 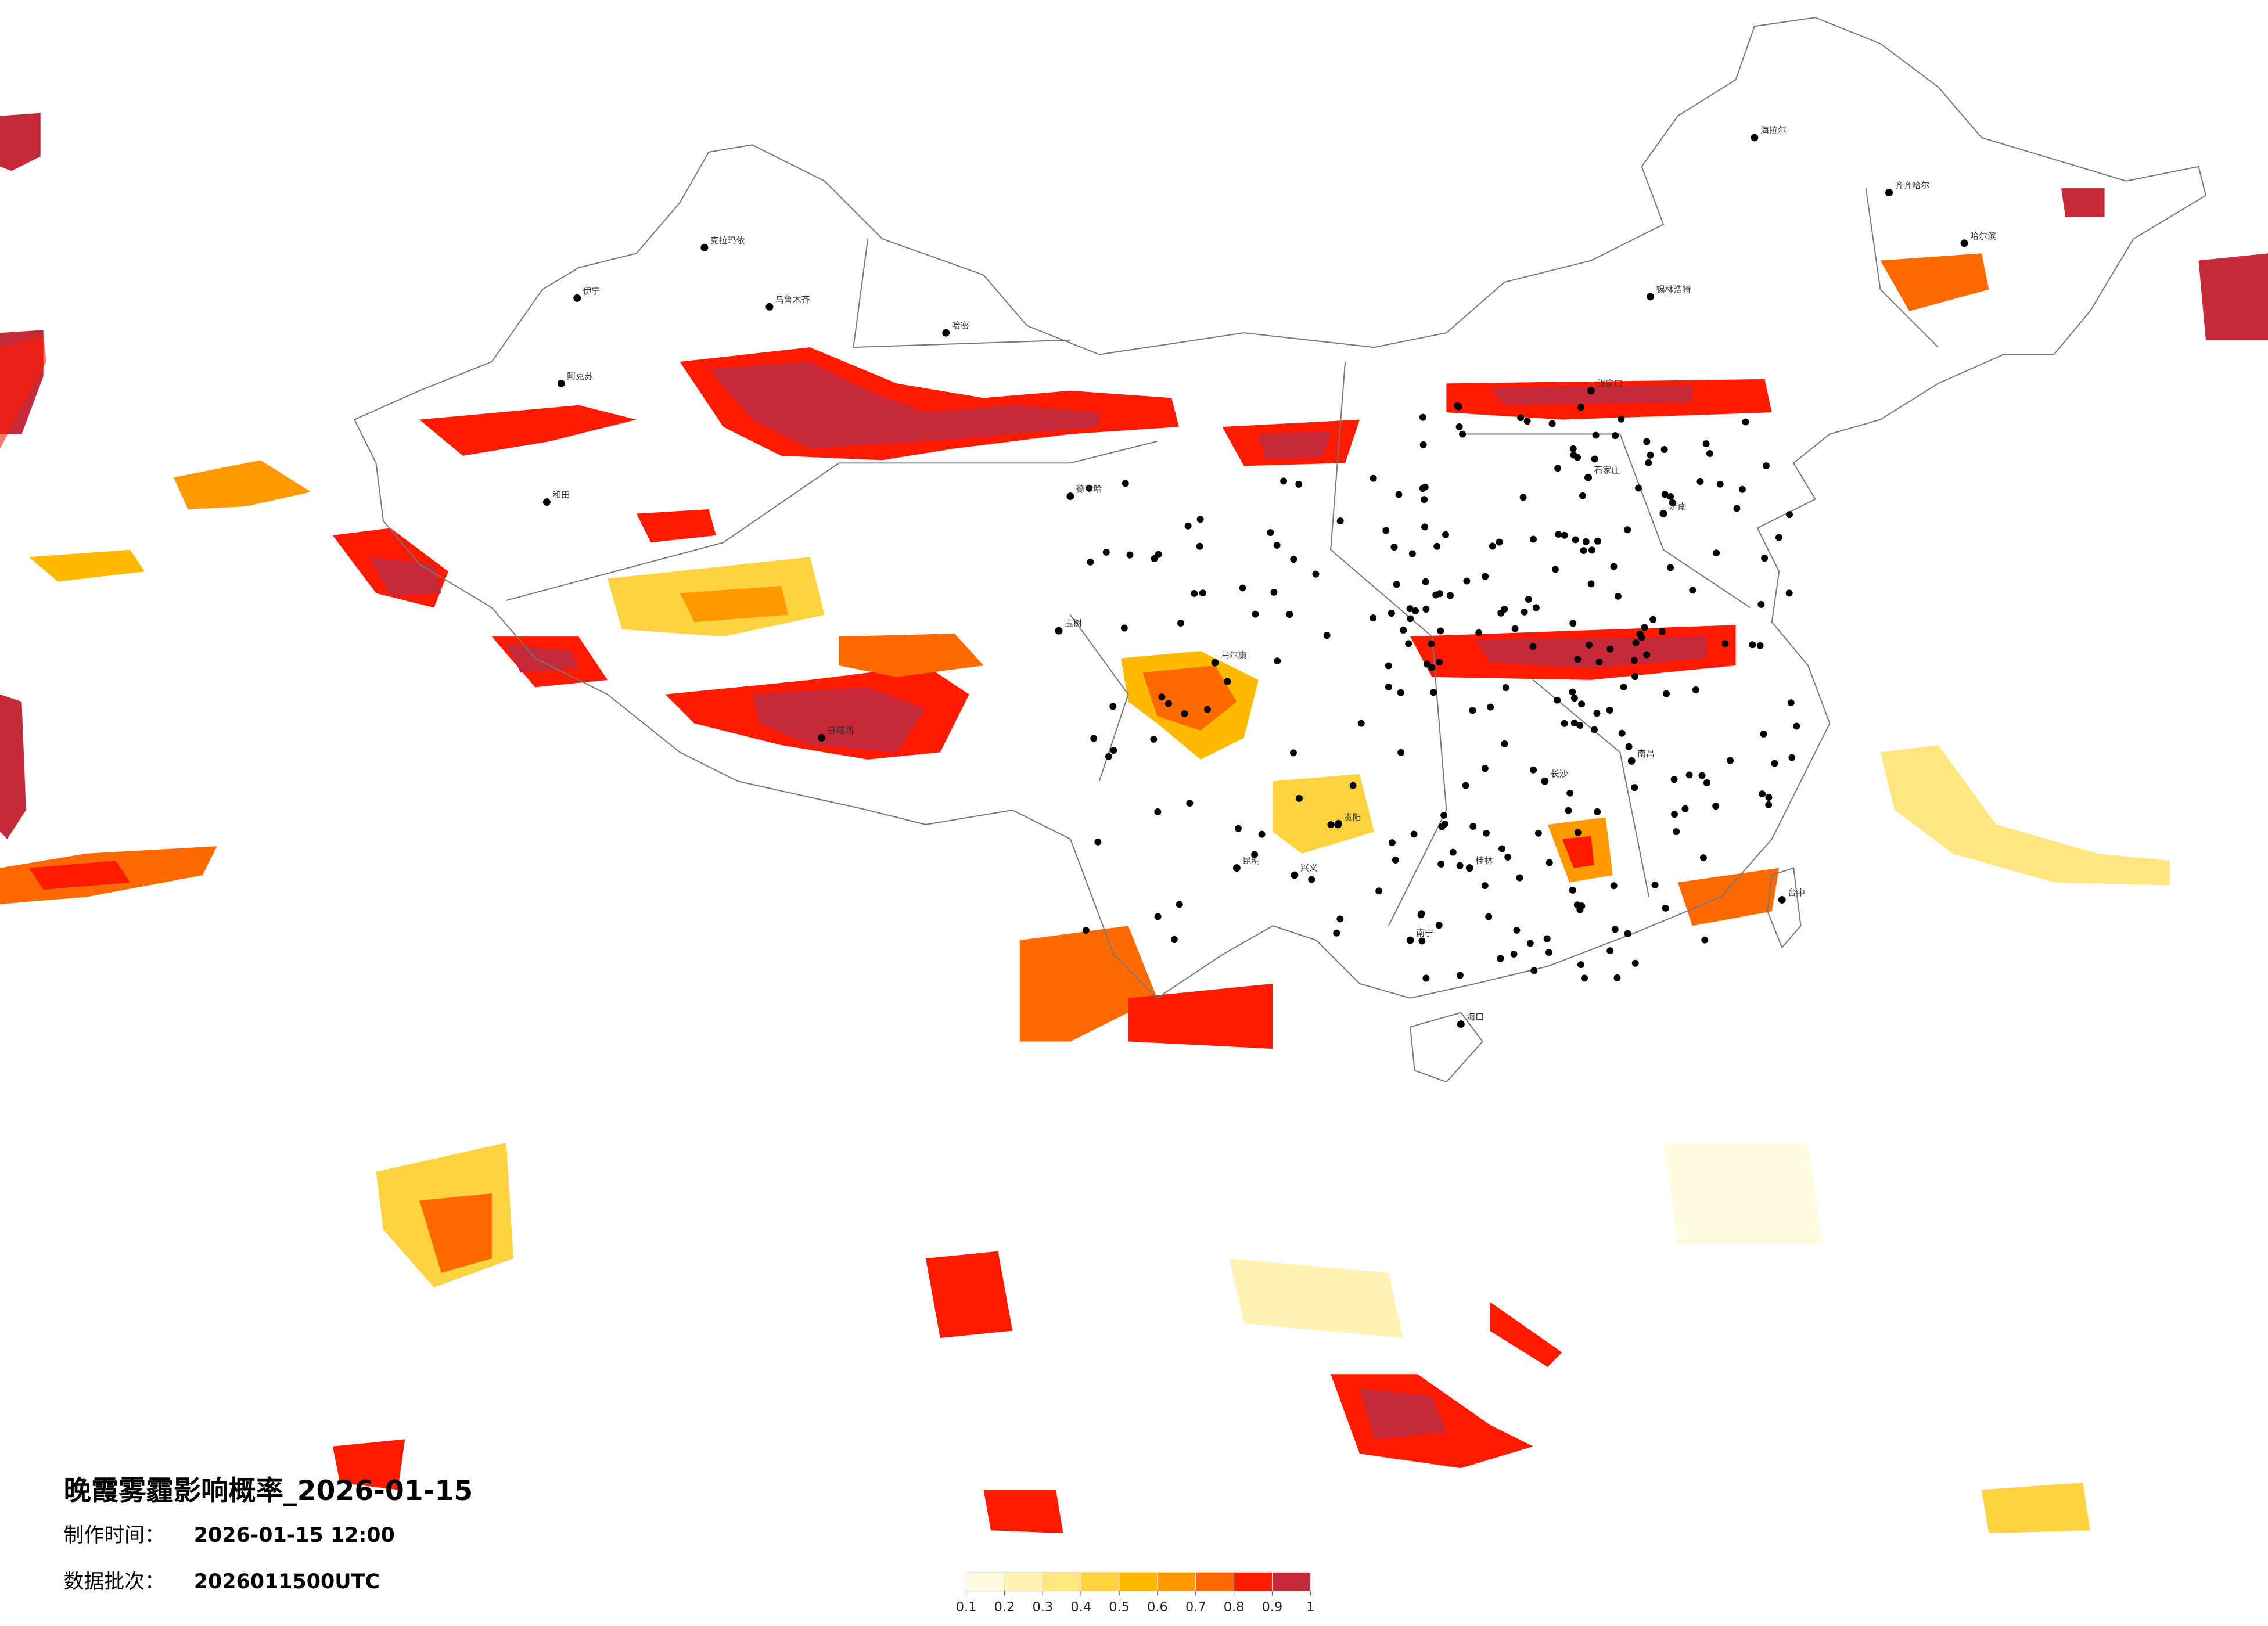 What do you see at coordinates (1475, 1017) in the screenshot?
I see `city-label: 海口` at bounding box center [1475, 1017].